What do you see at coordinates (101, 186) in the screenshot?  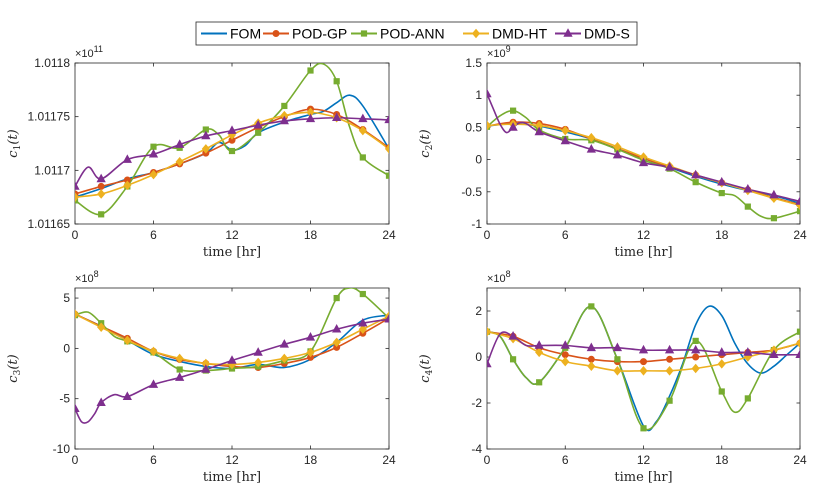 I see `data-point-pod-gp` at bounding box center [101, 186].